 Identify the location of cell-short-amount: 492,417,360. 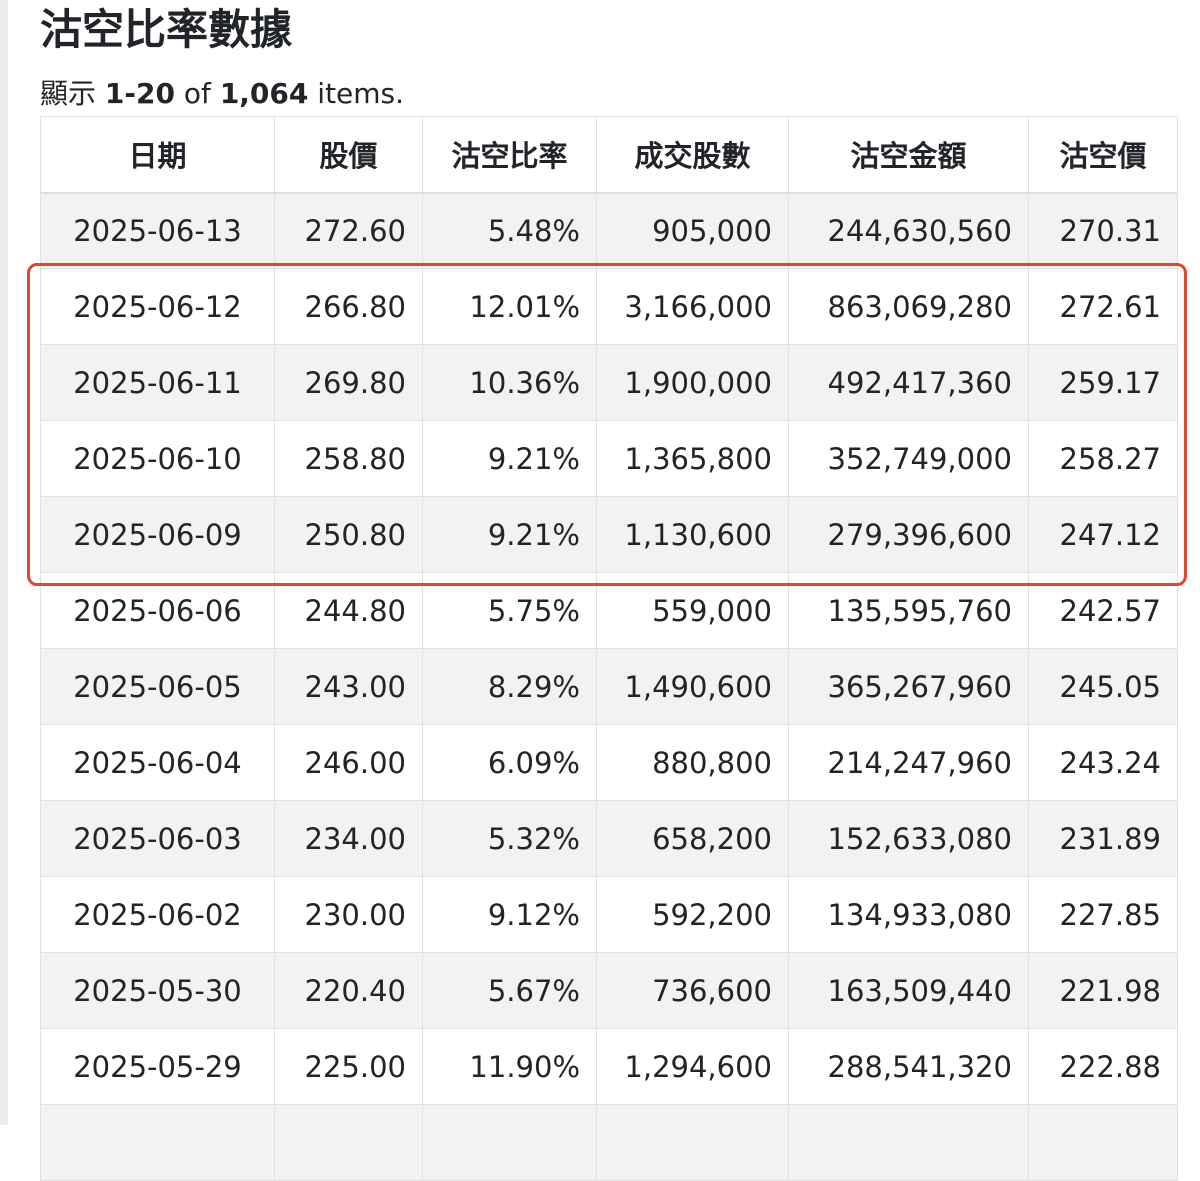
(908, 382).